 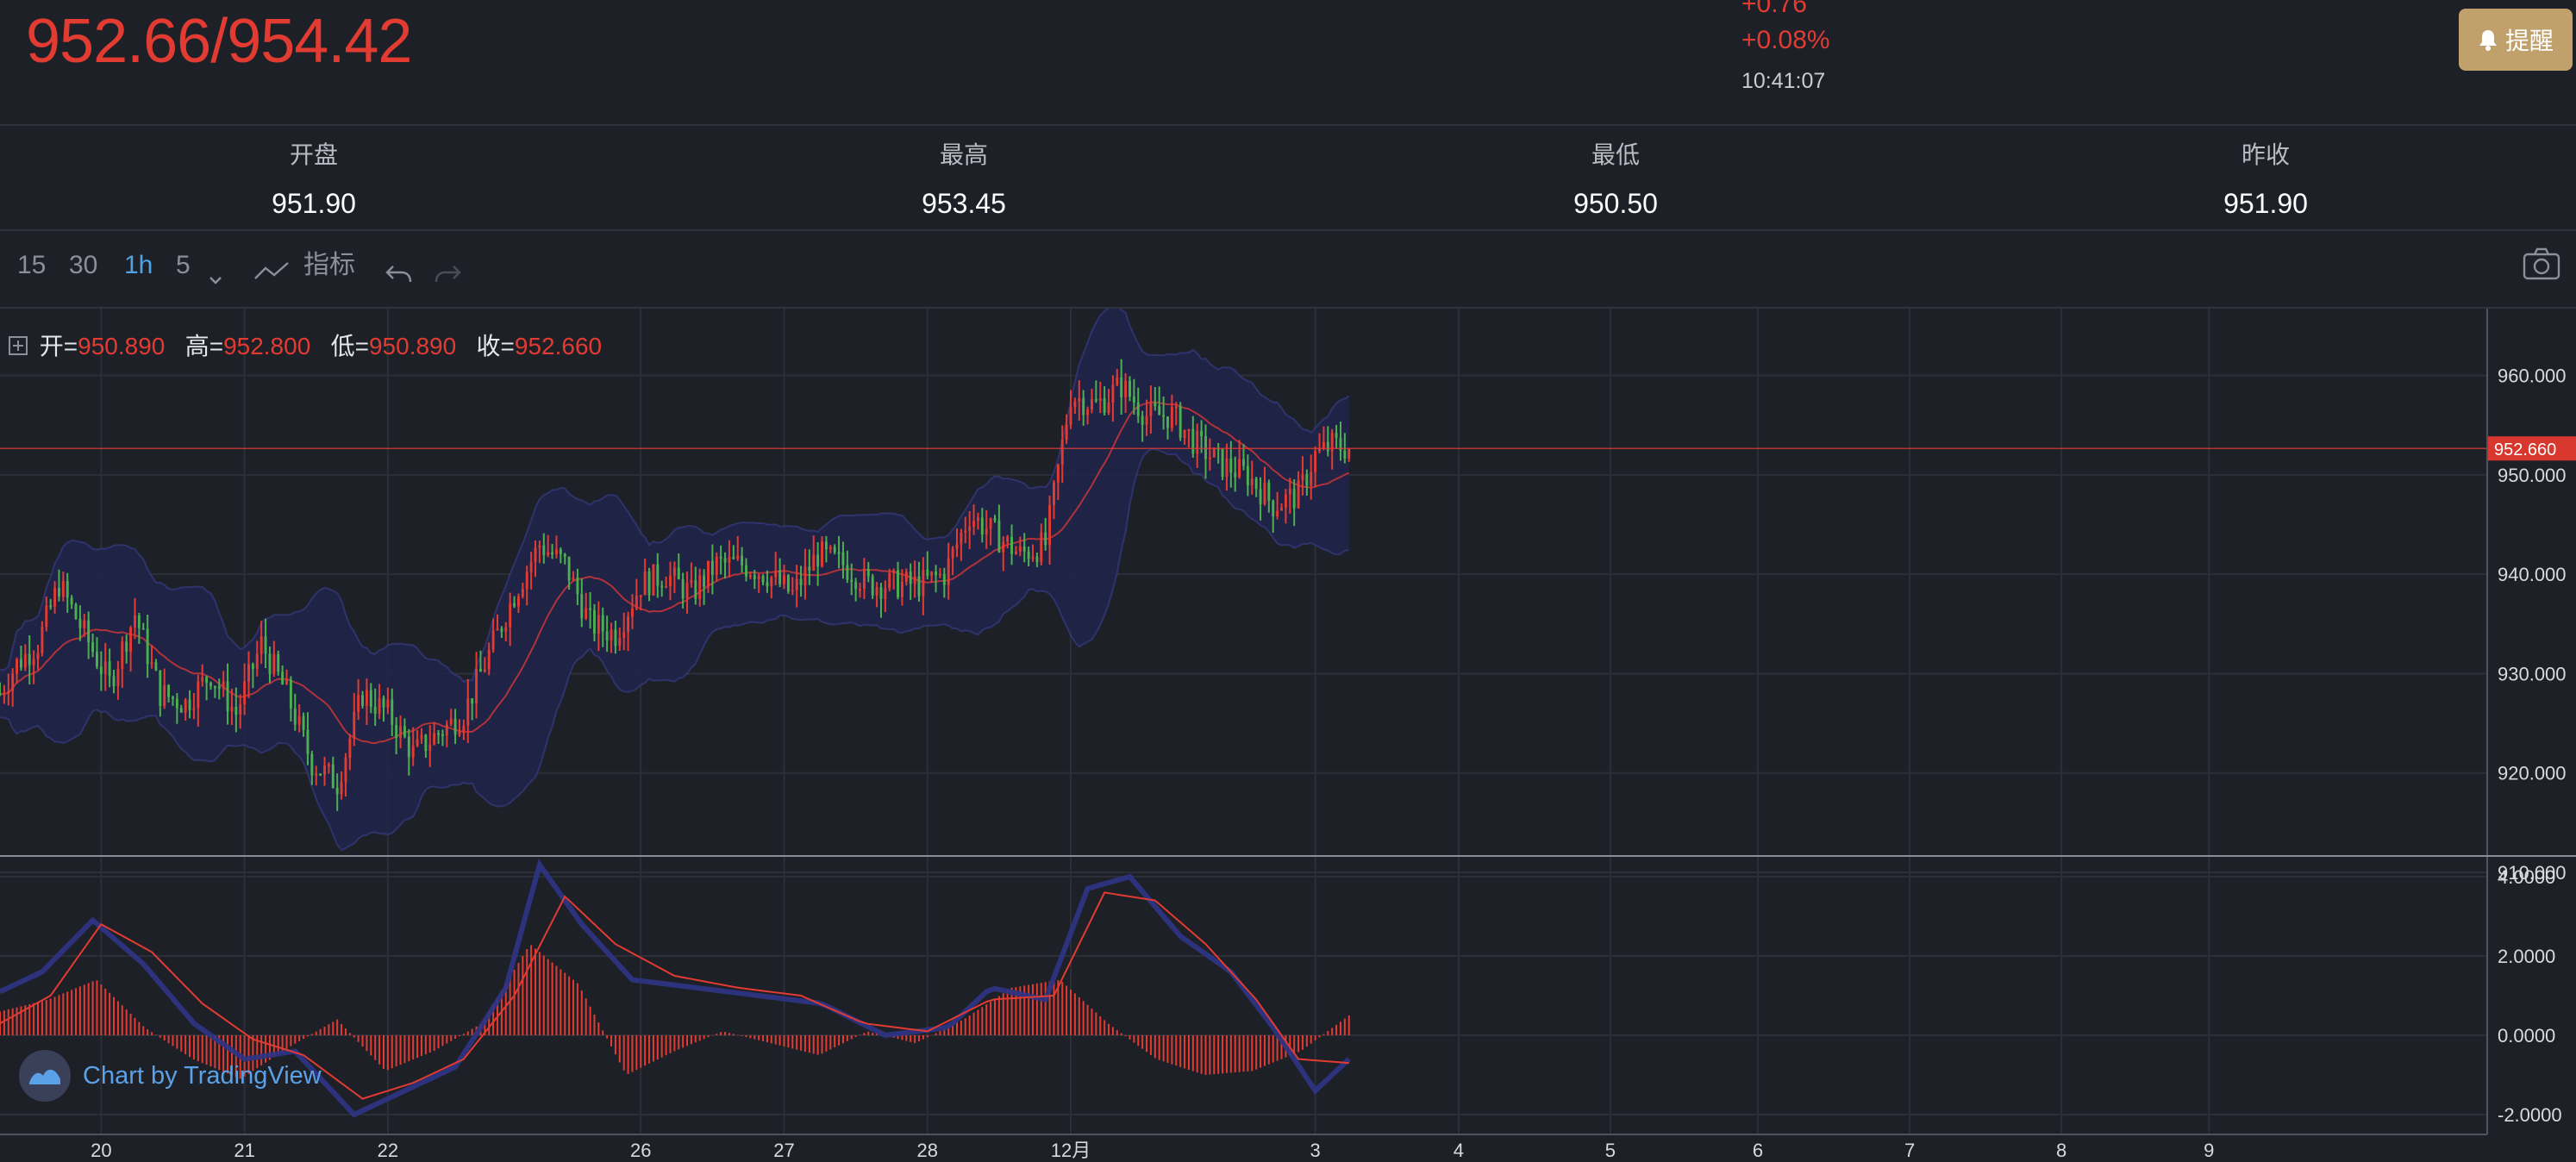 I want to click on interval-15: 15, so click(x=32, y=265).